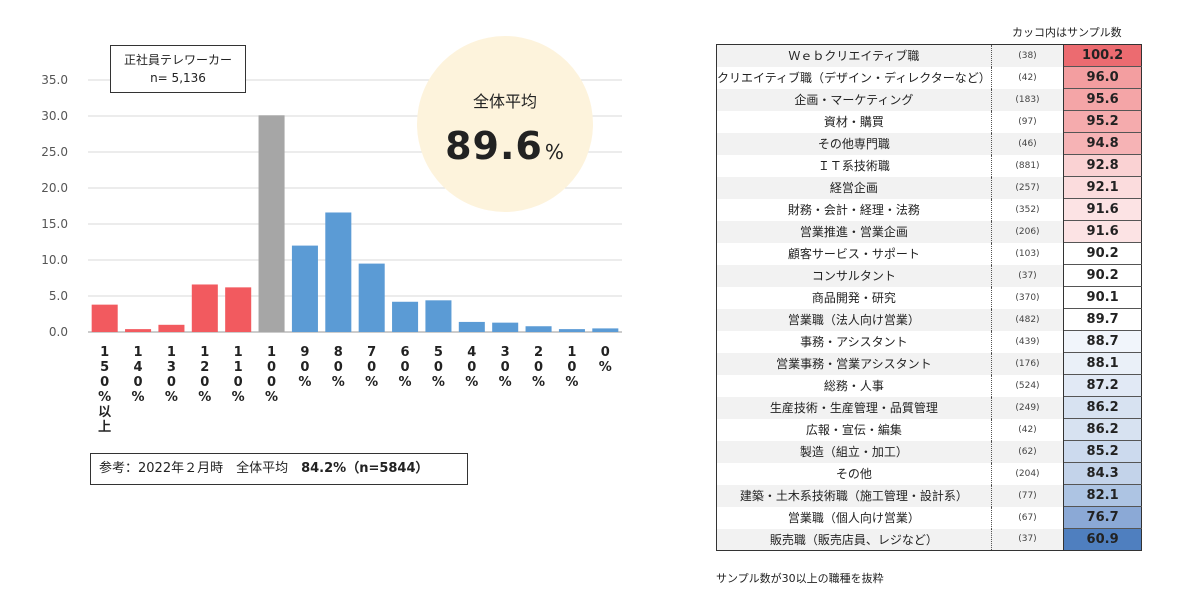  Describe the element at coordinates (1102, 143) in the screenshot. I see `occupation-value: 94.8` at that location.